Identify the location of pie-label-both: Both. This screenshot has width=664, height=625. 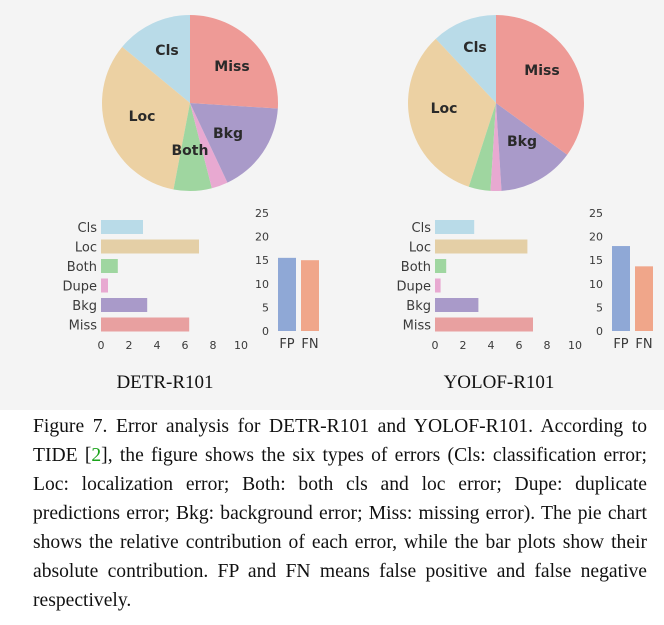
(190, 151).